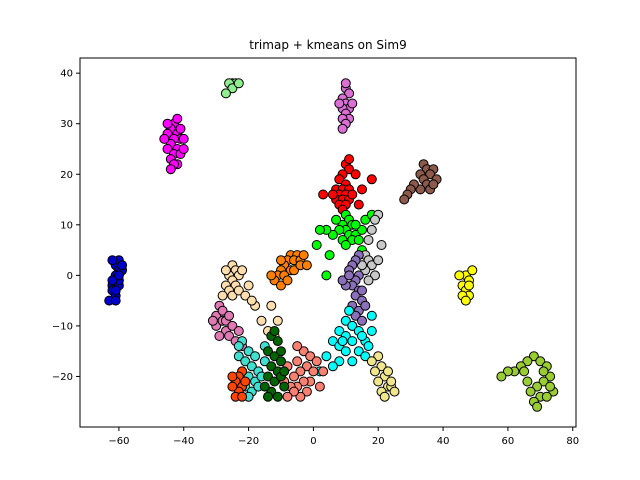  What do you see at coordinates (343, 437) in the screenshot?
I see `x-axis: −60 −40 −20 0 20 40 60 80` at bounding box center [343, 437].